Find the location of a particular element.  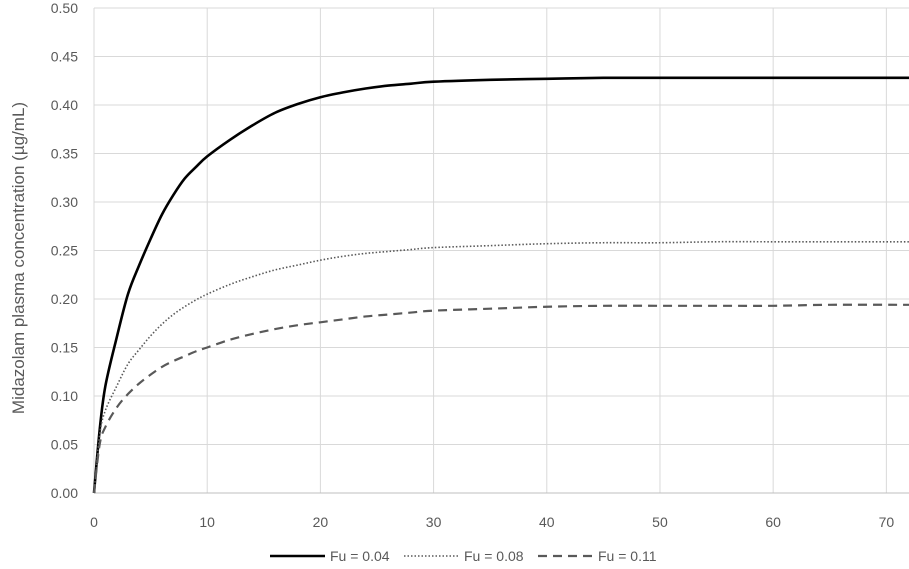

x-tick-label: 60 is located at coordinates (773, 522).